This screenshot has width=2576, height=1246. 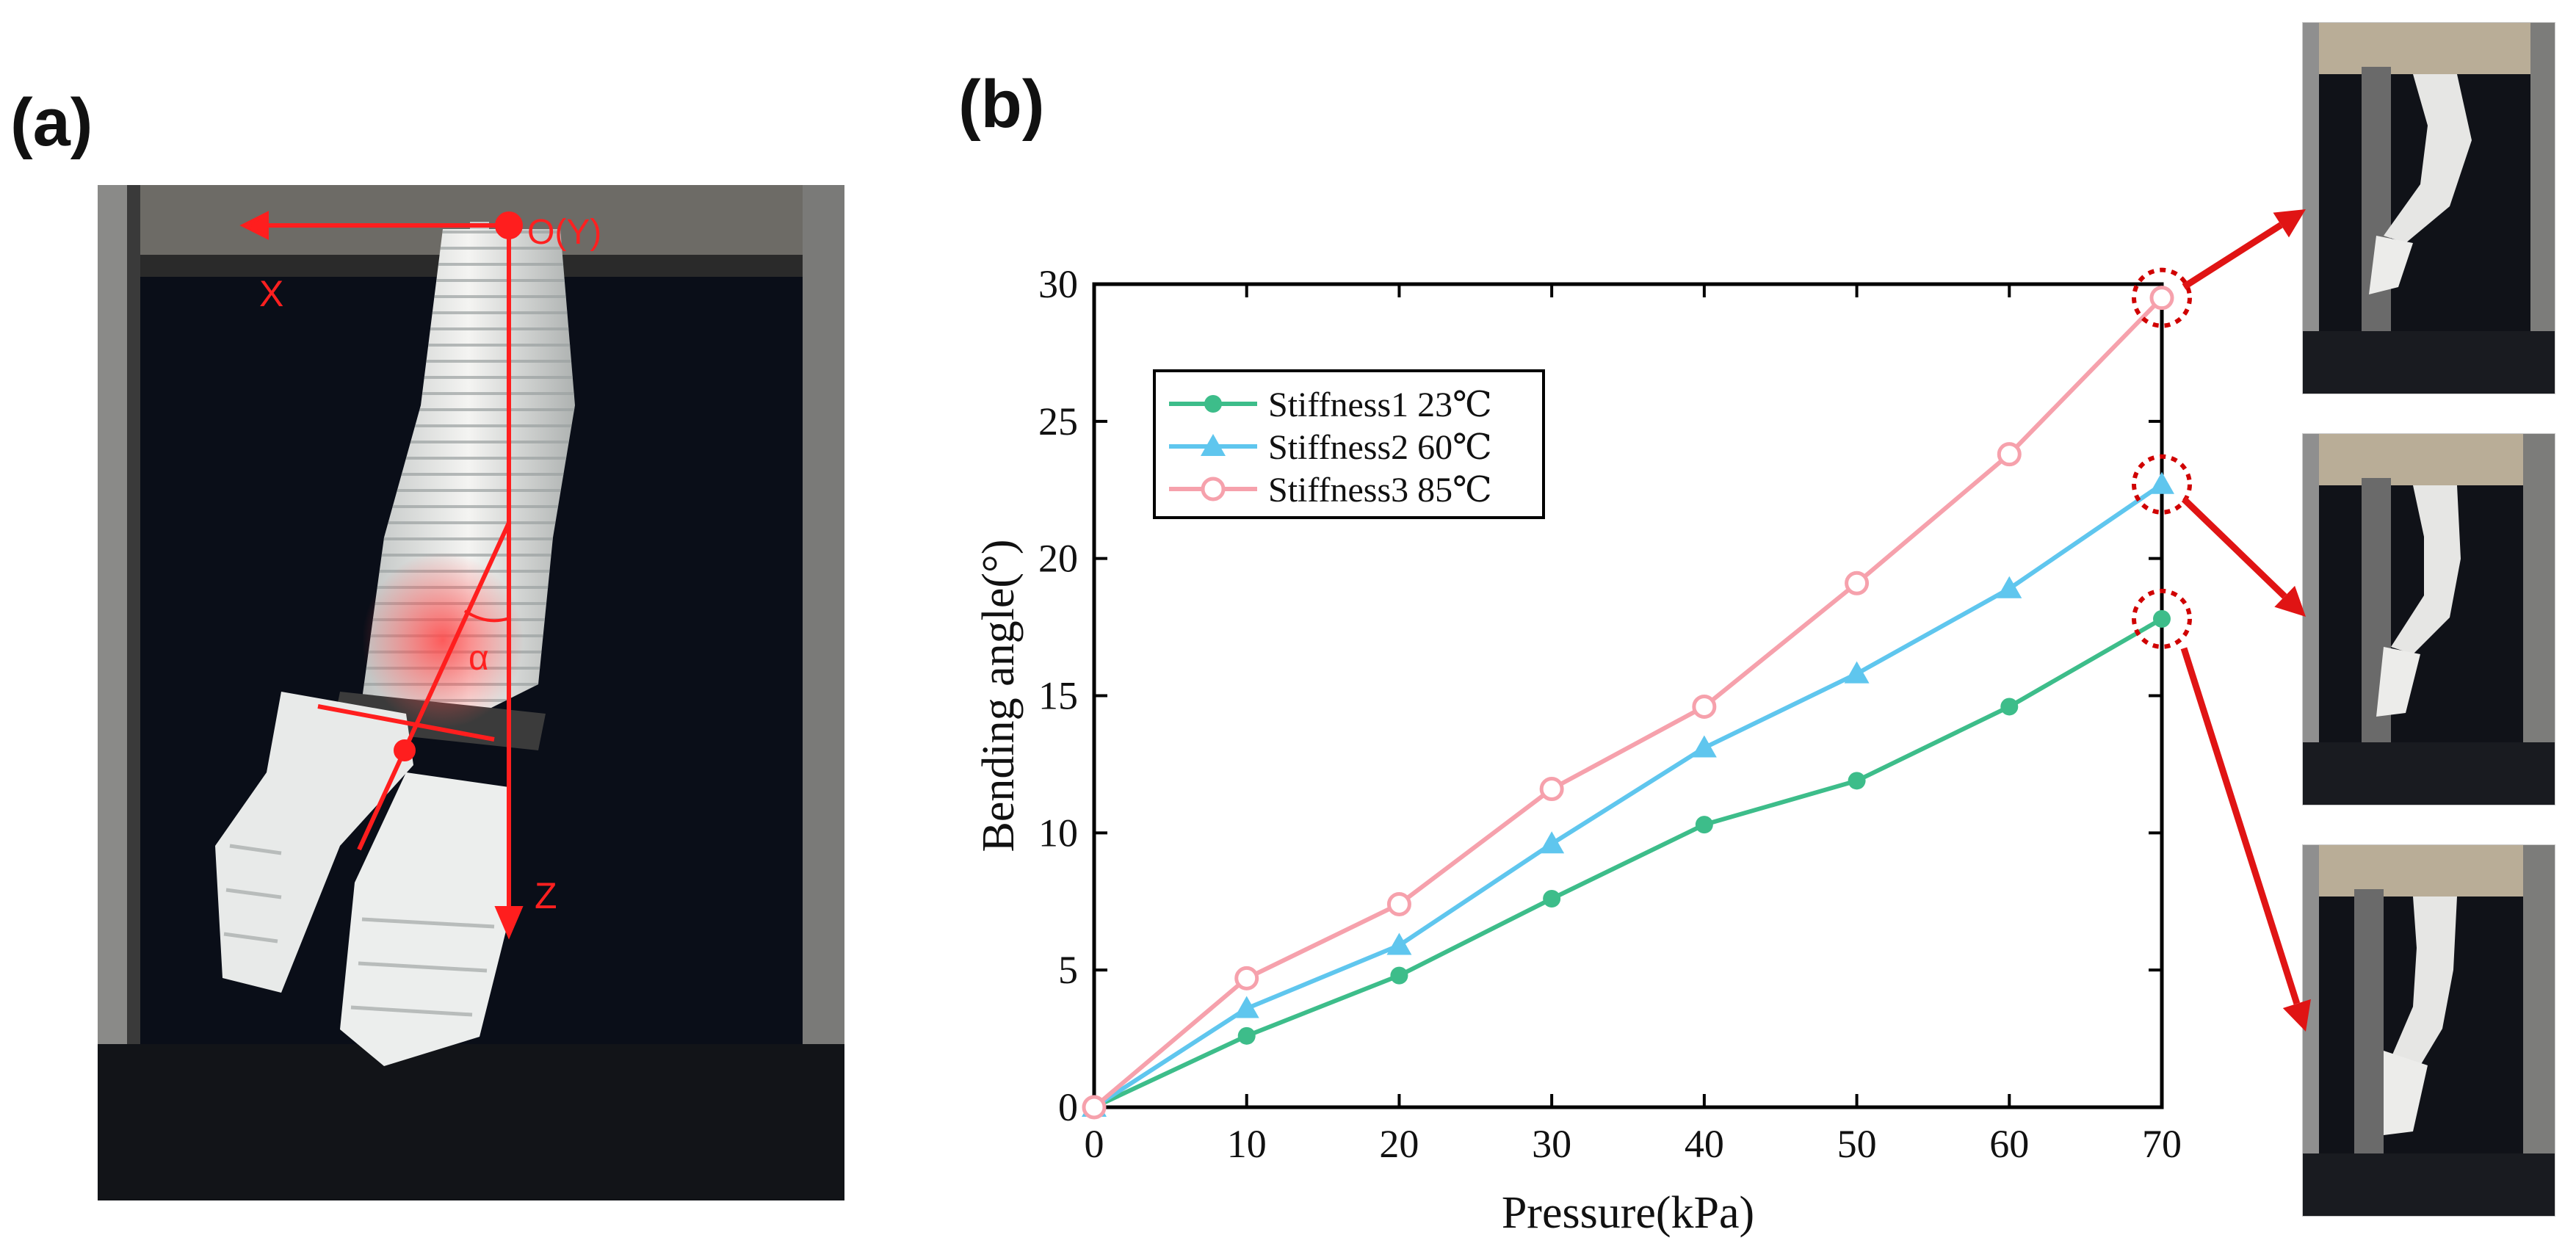 I want to click on legend-label: Stiffness2 60℃, so click(x=1380, y=447).